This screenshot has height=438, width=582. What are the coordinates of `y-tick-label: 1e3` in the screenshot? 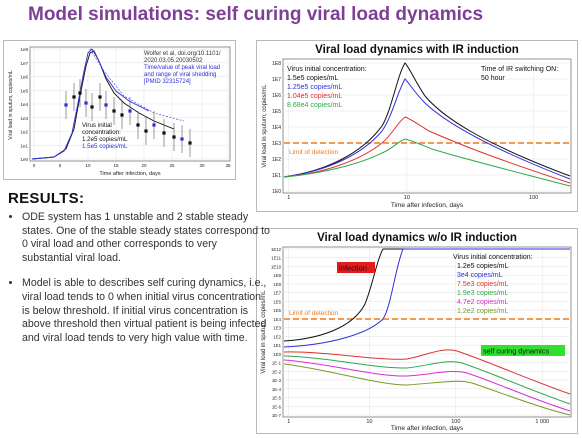 It's located at (24, 118).